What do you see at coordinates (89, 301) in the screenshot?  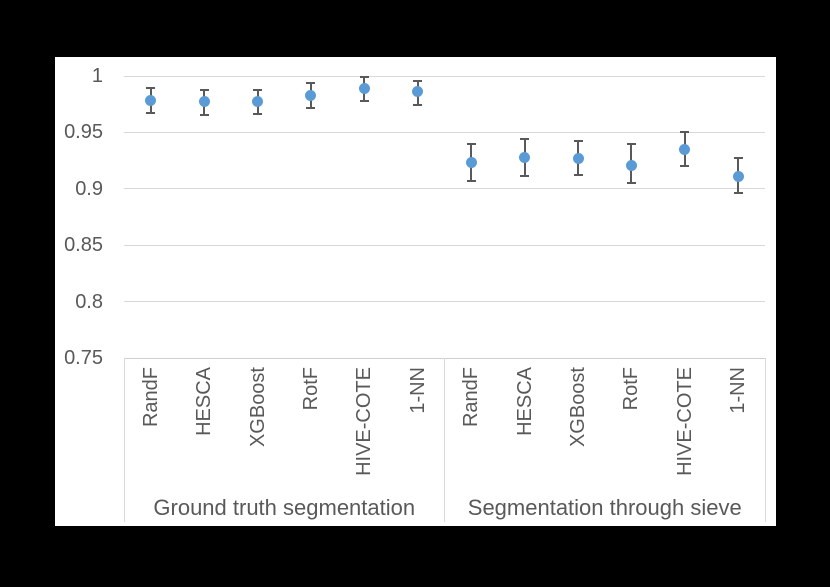 I see `y-axis-tick-label: 0.8` at bounding box center [89, 301].